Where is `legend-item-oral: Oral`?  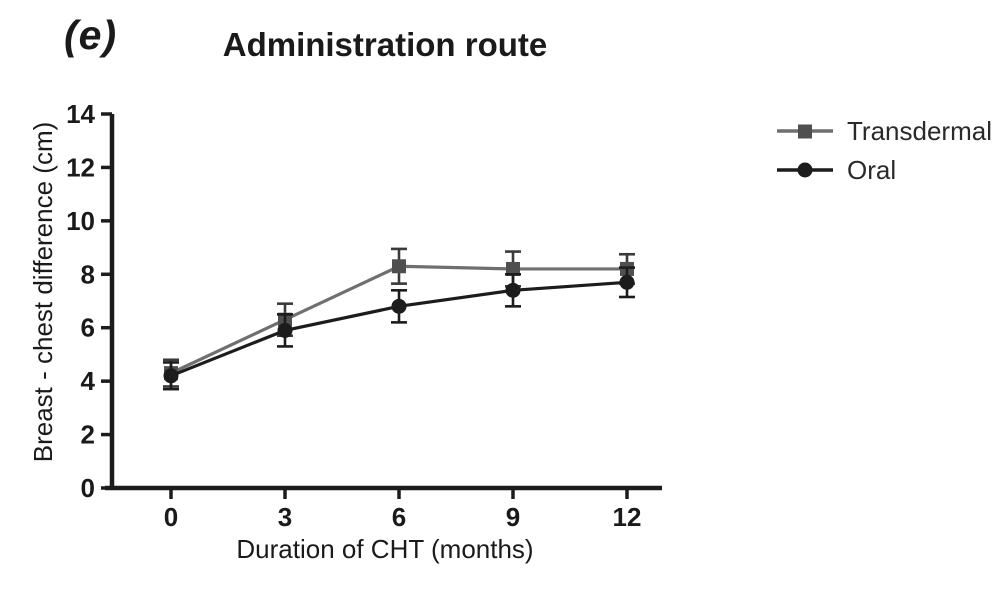 legend-item-oral: Oral is located at coordinates (884, 170).